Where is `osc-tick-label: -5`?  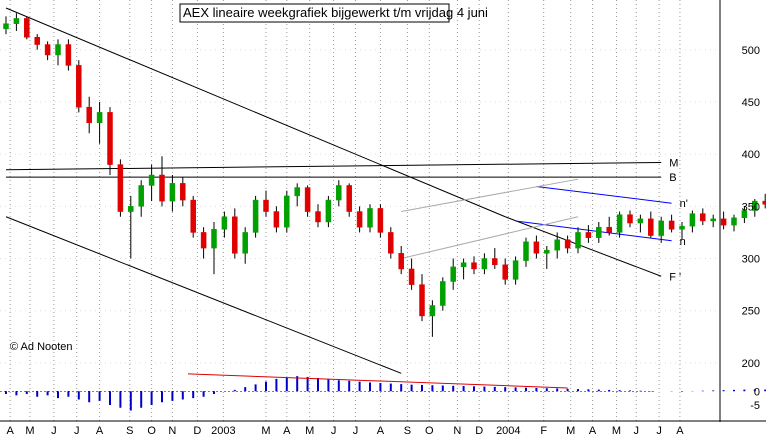
osc-tick-label: -5 is located at coordinates (755, 406).